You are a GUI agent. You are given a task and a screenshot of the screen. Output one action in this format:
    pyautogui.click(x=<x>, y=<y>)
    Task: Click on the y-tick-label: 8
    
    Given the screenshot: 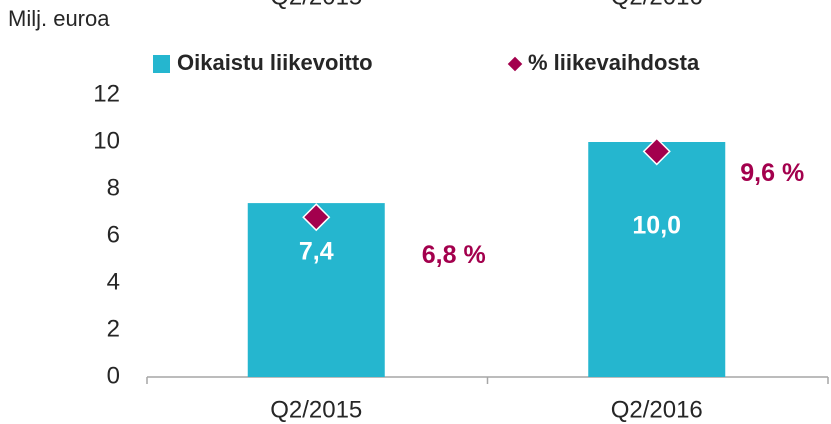 What is the action you would take?
    pyautogui.click(x=113, y=187)
    